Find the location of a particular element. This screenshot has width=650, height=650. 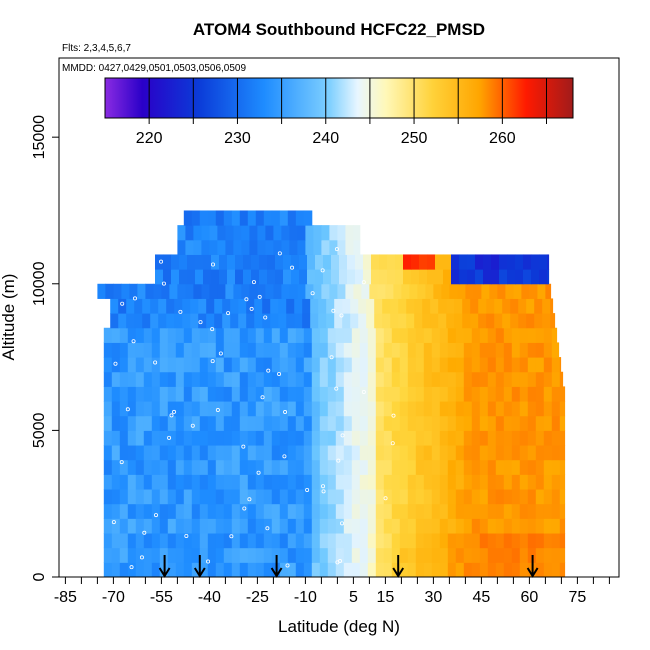

x-tick-label: 5 is located at coordinates (353, 597).